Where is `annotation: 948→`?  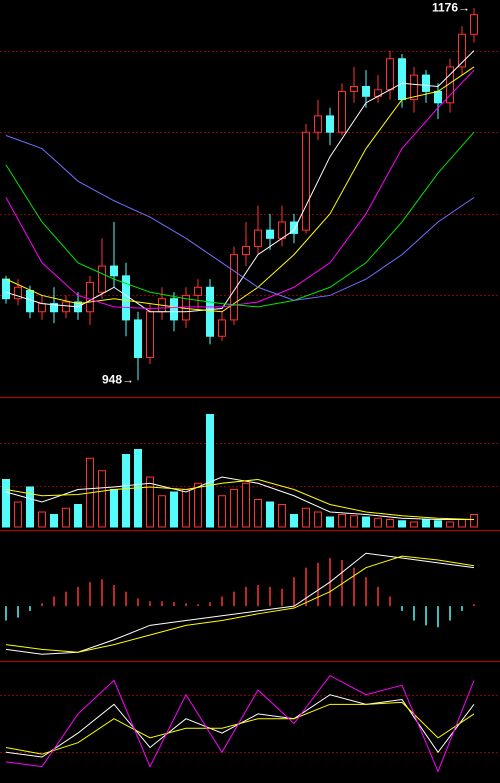
annotation: 948→ is located at coordinates (118, 379).